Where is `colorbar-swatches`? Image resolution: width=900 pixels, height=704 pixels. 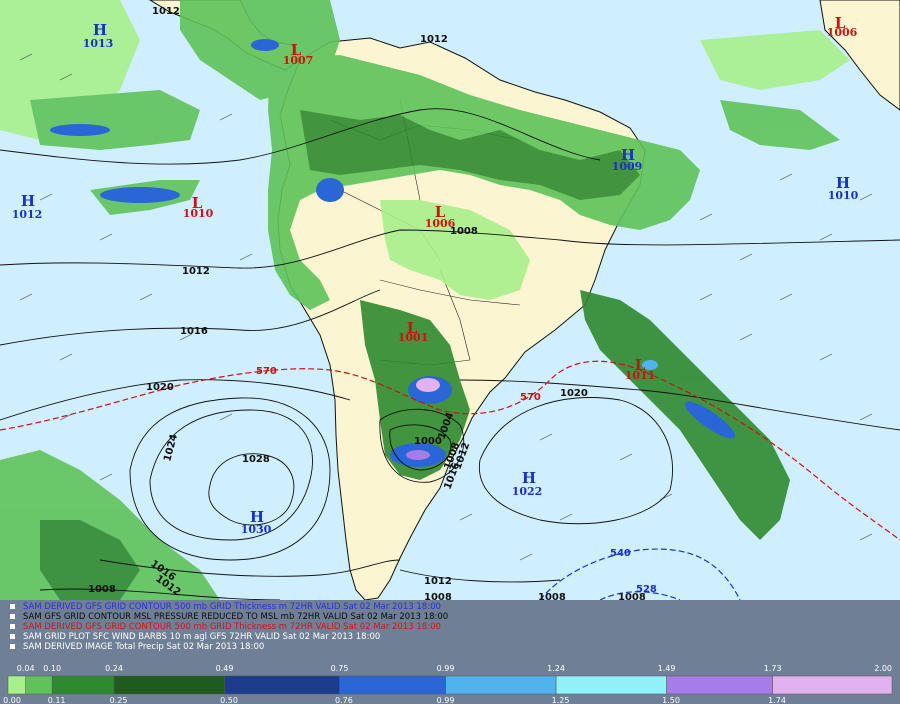 colorbar-swatches is located at coordinates (450, 685).